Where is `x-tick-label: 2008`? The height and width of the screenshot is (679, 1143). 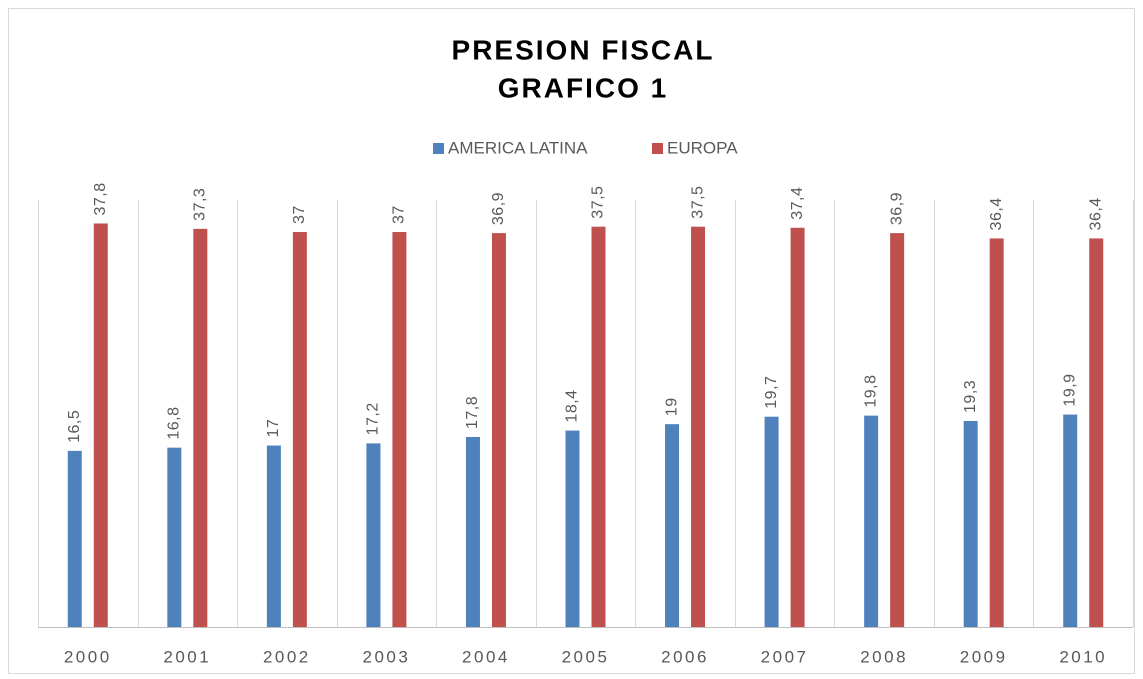 x-tick-label: 2008 is located at coordinates (884, 656).